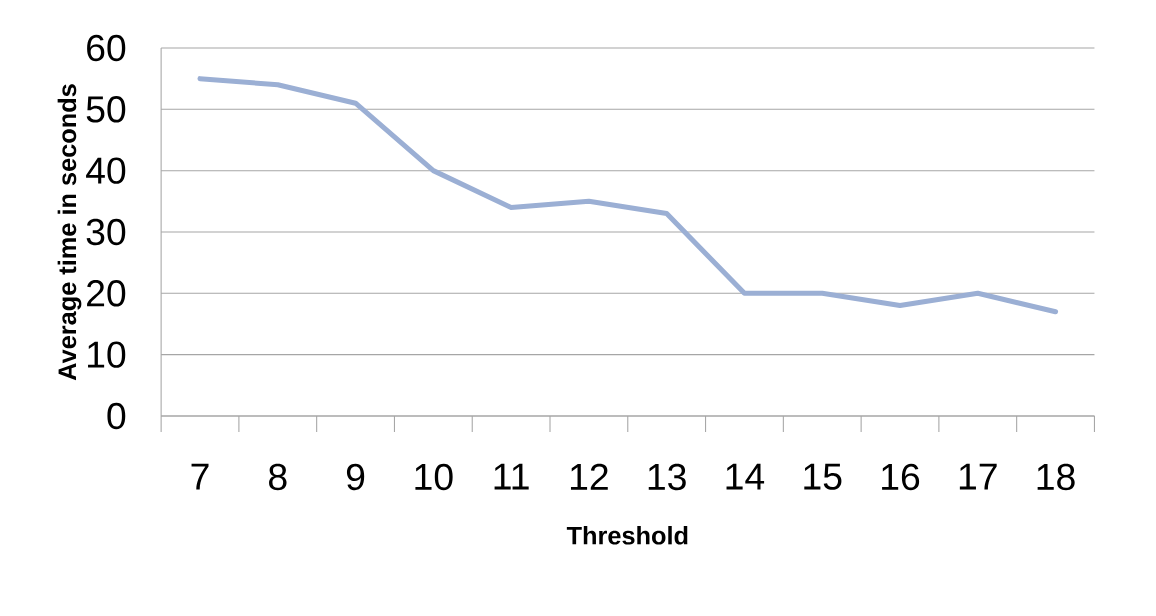  What do you see at coordinates (69, 232) in the screenshot?
I see `y-axis-title: Average time in seconds` at bounding box center [69, 232].